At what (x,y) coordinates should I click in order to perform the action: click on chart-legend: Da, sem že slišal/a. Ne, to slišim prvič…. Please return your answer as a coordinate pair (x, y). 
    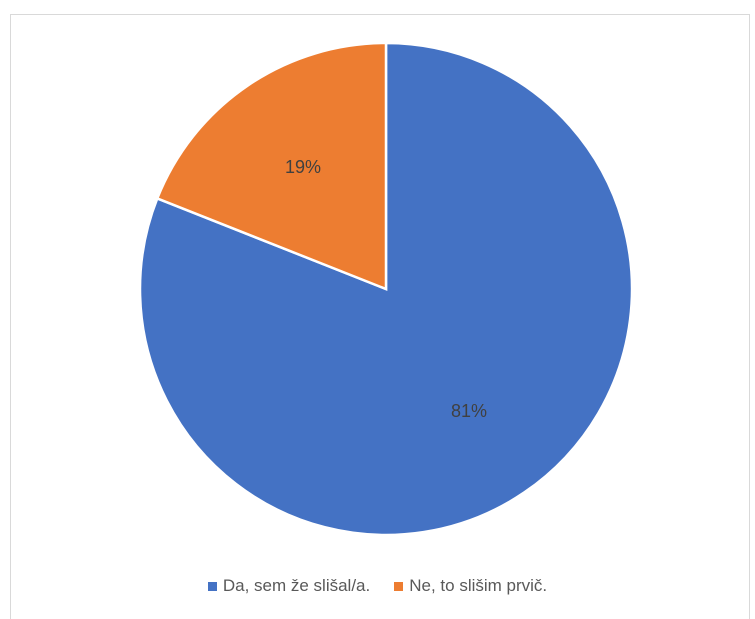
    Looking at the image, I should click on (377, 586).